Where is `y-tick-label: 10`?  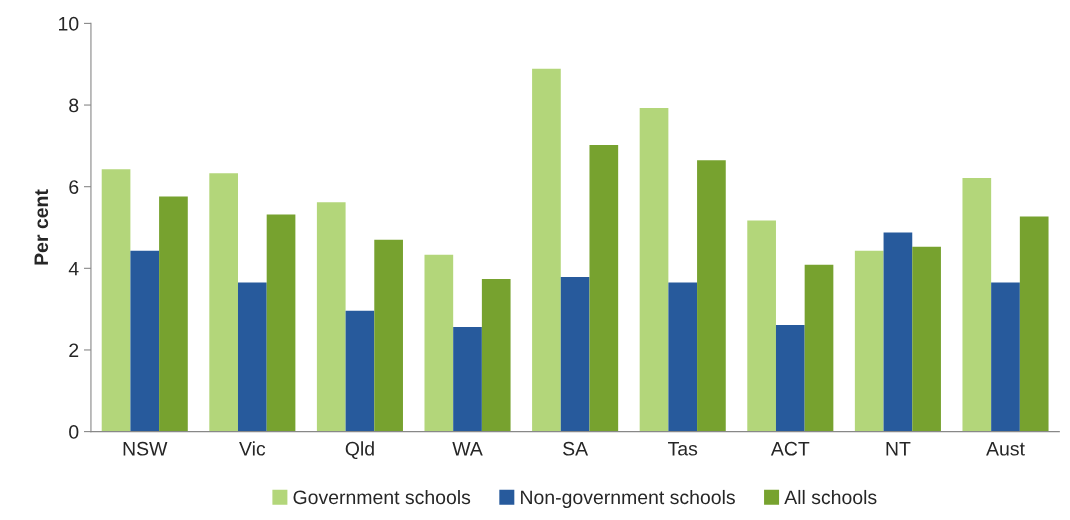
y-tick-label: 10 is located at coordinates (69, 23).